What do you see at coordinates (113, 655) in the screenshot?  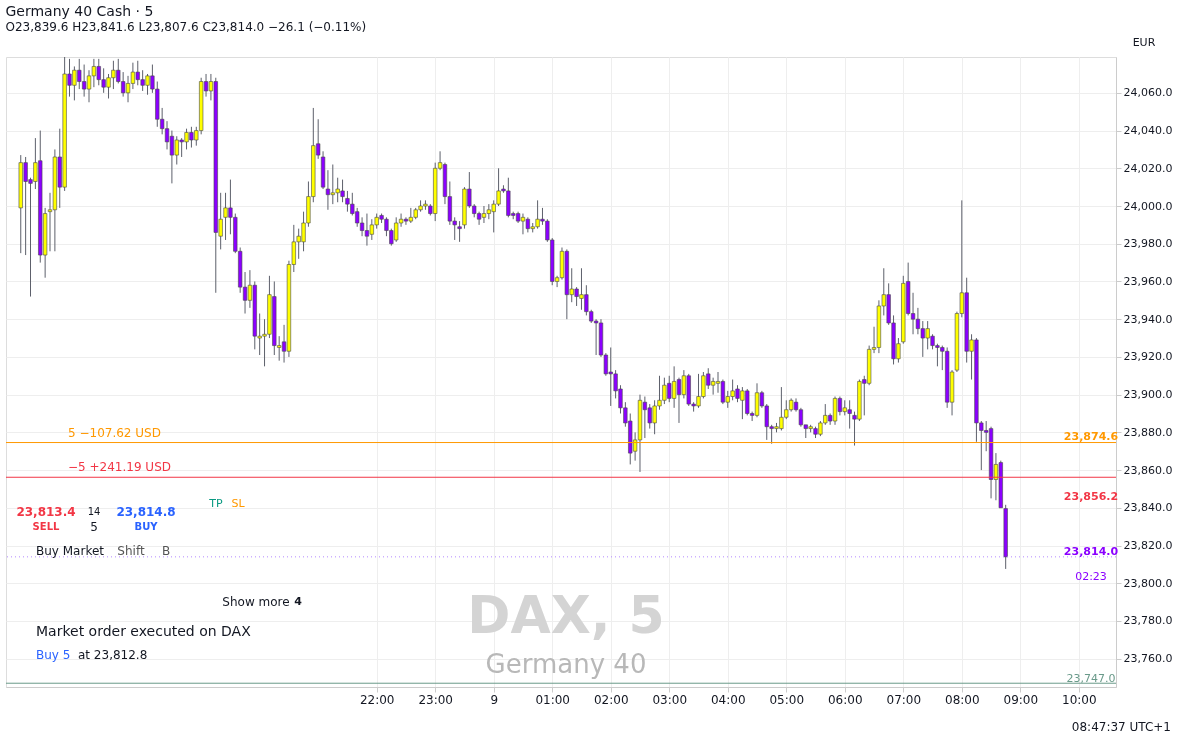 I see `annotation: at 23,812.8` at bounding box center [113, 655].